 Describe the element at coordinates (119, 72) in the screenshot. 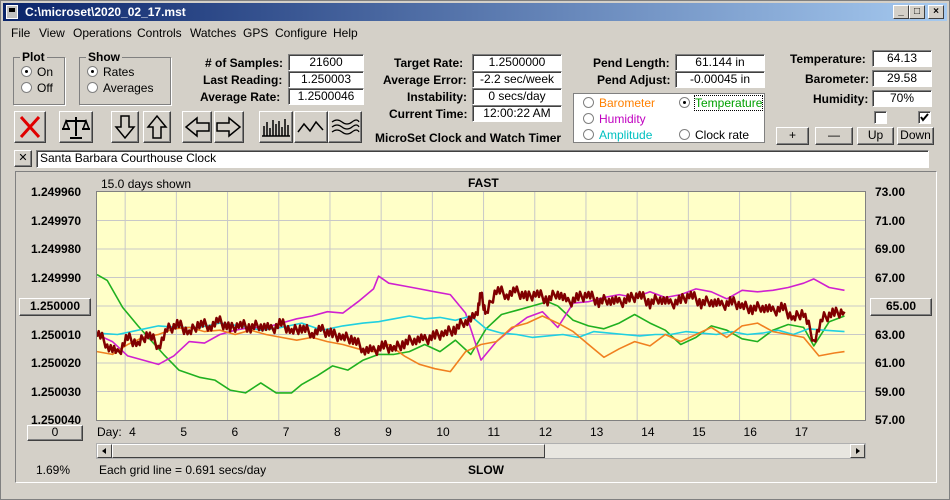

I see `show-rates-label: Rates` at that location.